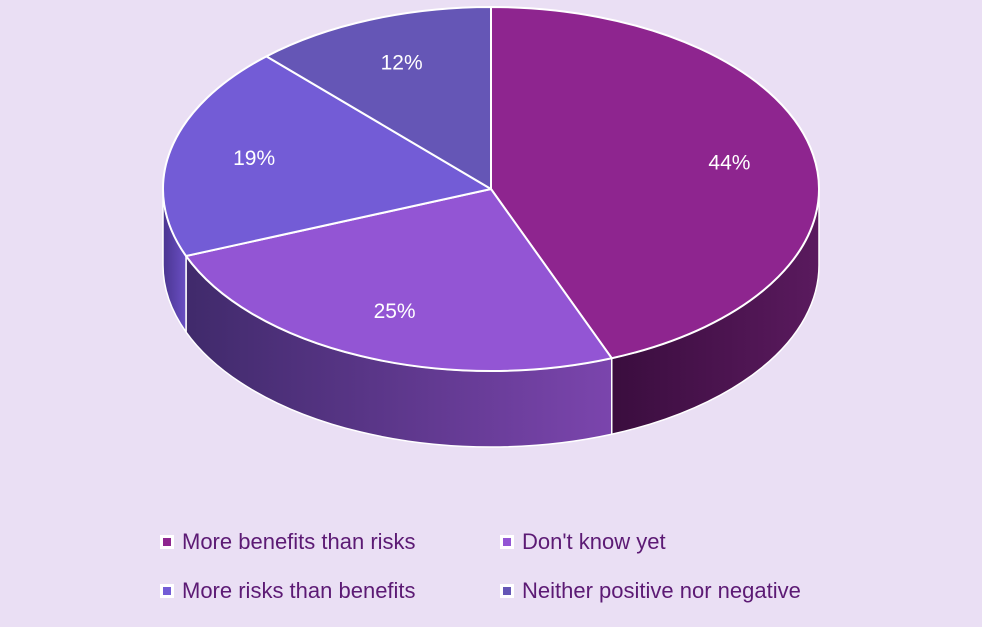 Image resolution: width=982 pixels, height=627 pixels. I want to click on pie-data-label: 44%, so click(729, 162).